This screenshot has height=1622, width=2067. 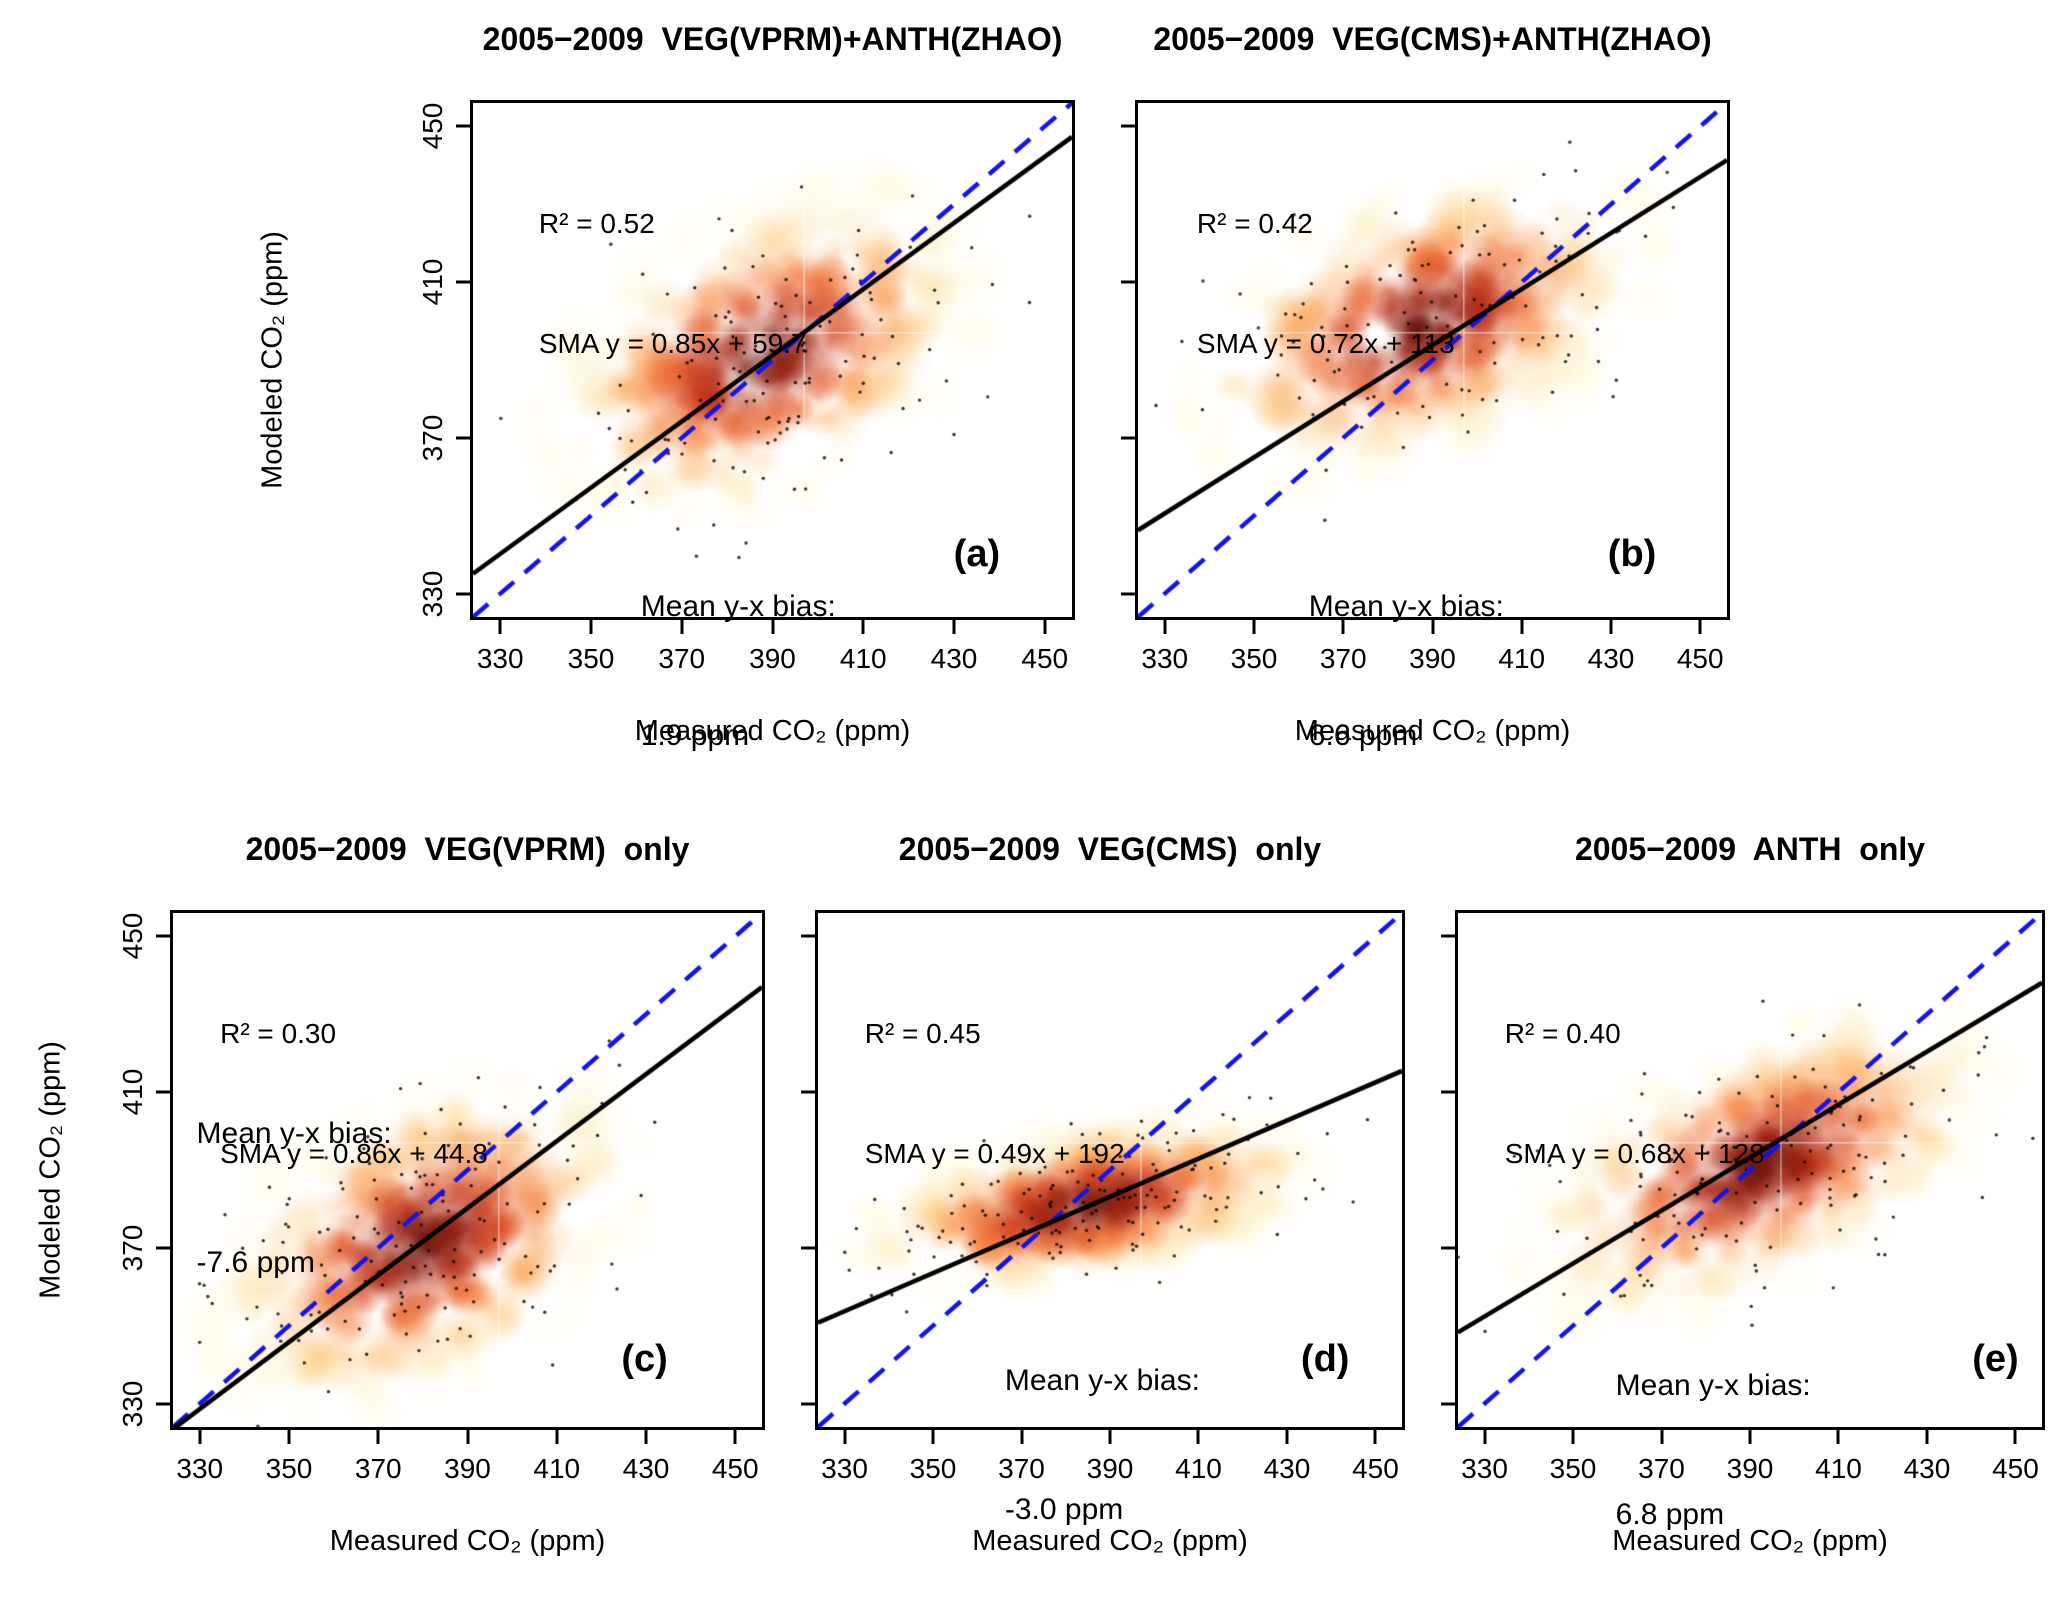 What do you see at coordinates (432, 438) in the screenshot?
I see `y-tick-label: 370` at bounding box center [432, 438].